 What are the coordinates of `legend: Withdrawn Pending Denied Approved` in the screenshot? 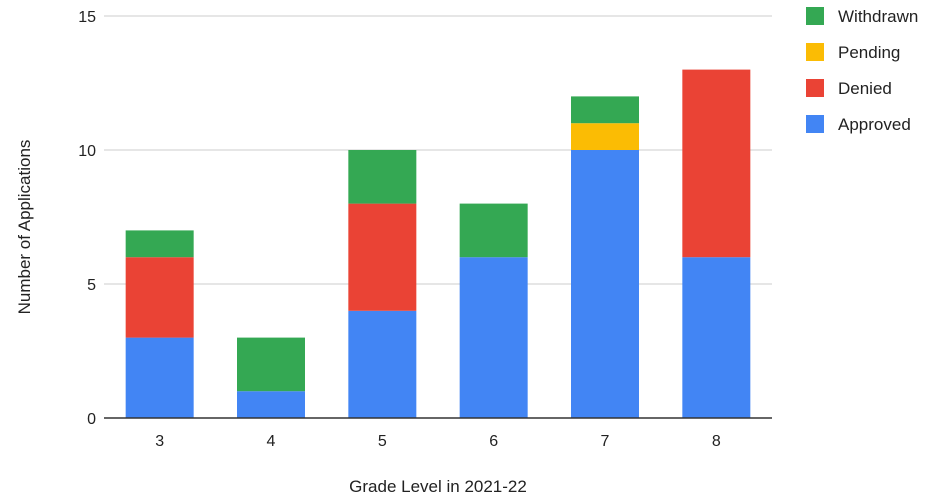 It's located at (862, 70).